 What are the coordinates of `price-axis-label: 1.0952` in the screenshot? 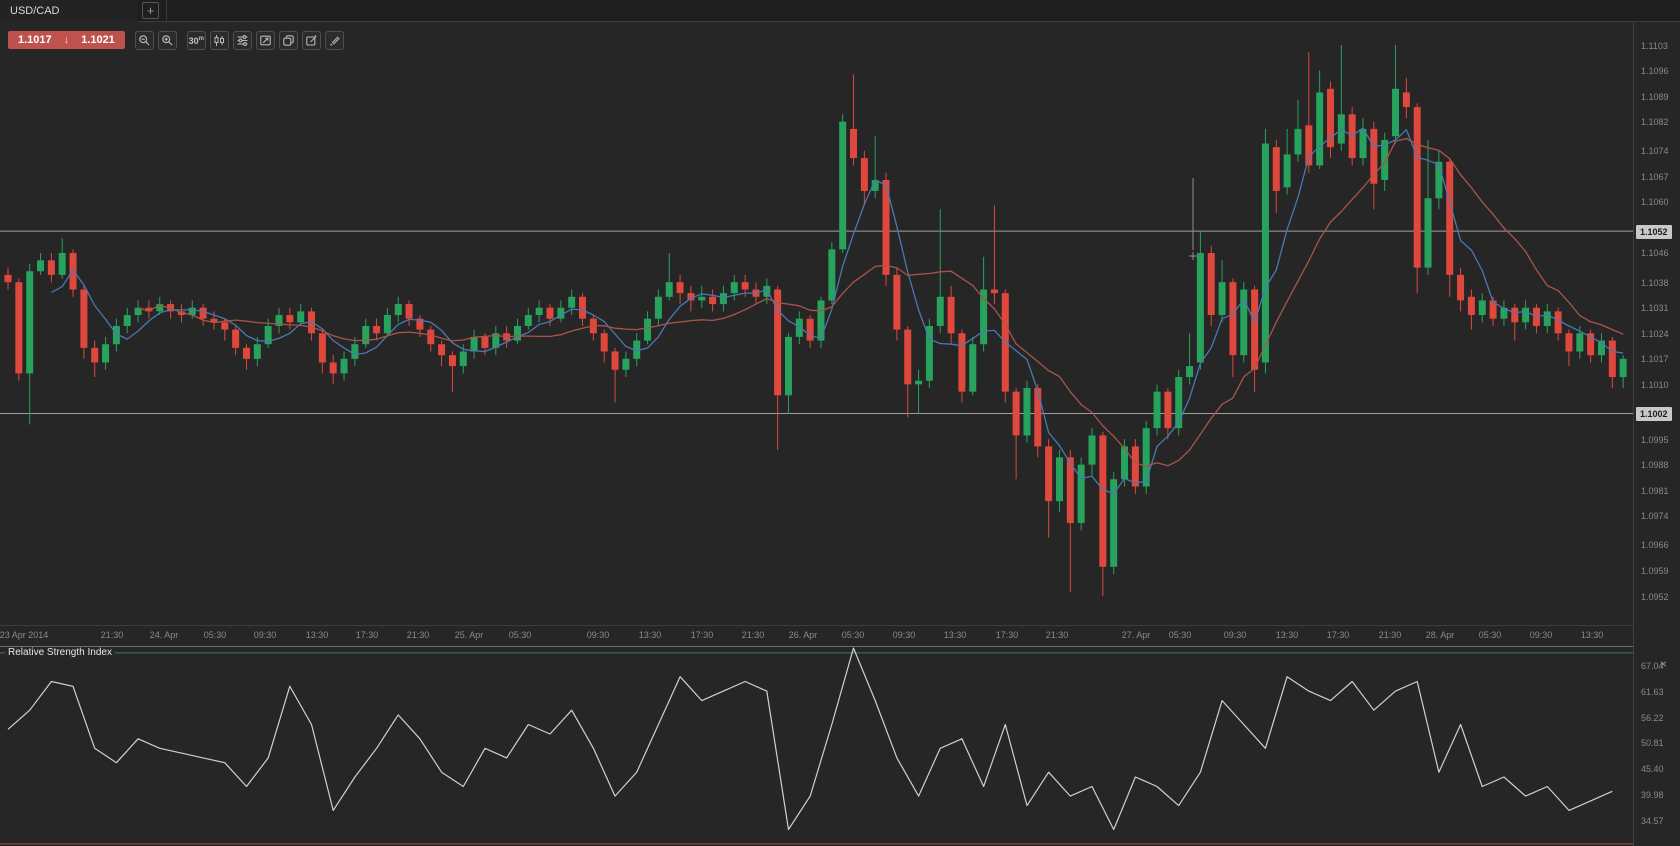 It's located at (1655, 596).